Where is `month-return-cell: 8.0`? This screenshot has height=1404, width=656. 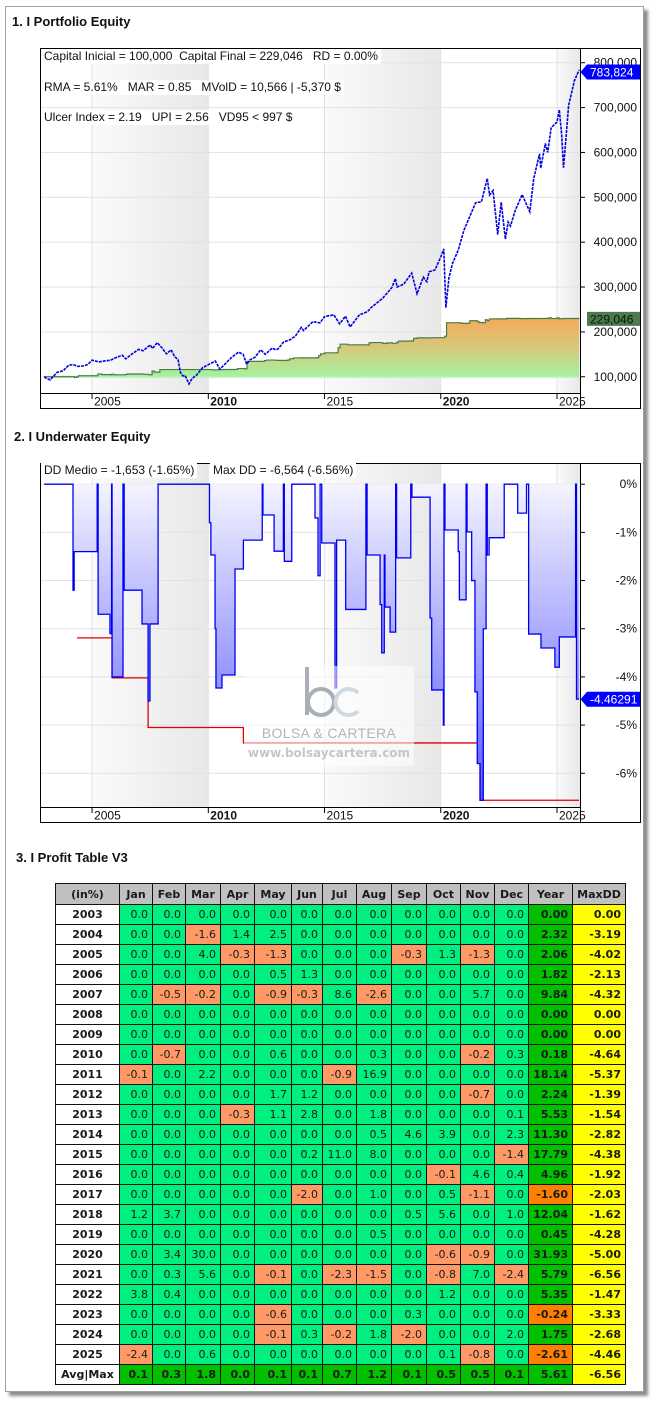 month-return-cell: 8.0 is located at coordinates (374, 1154).